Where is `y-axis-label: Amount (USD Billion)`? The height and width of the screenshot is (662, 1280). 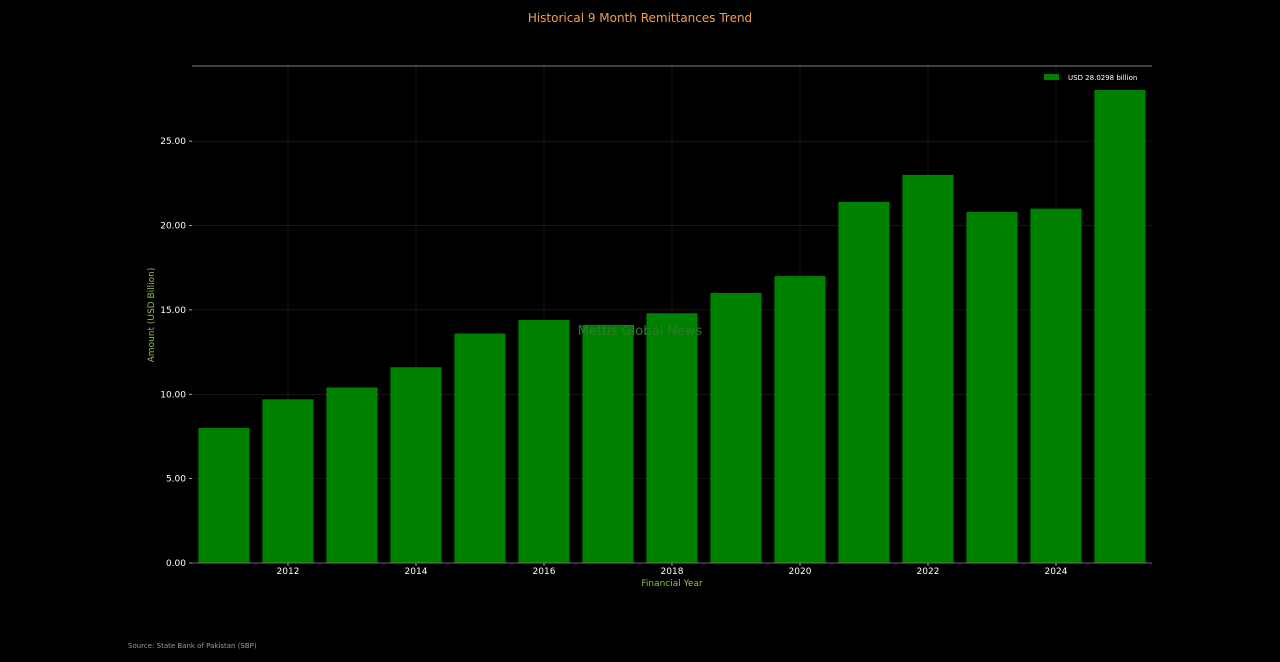 y-axis-label: Amount (USD Billion) is located at coordinates (152, 315).